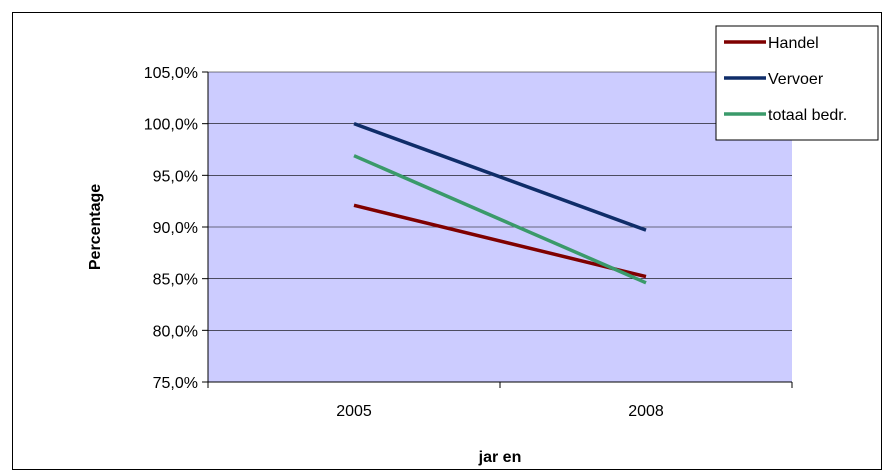  I want to click on y-tick-label: 100,0%, so click(171, 125).